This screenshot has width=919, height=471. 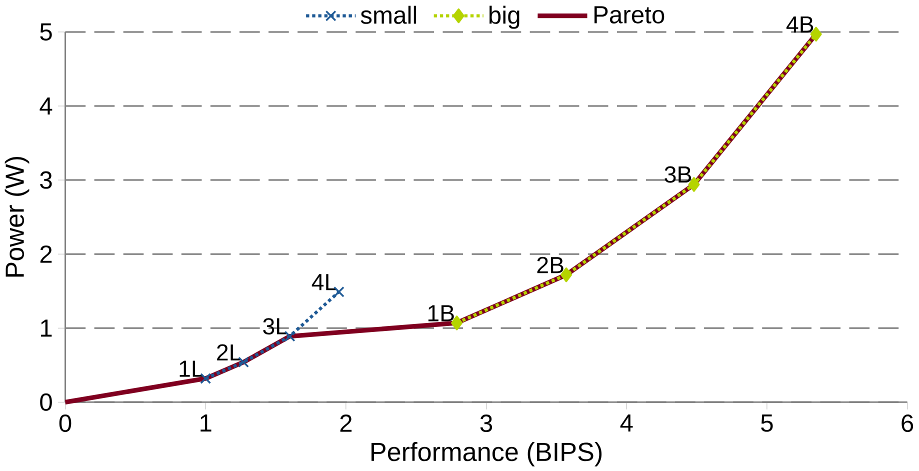 I want to click on annotation: 2L, so click(x=229, y=352).